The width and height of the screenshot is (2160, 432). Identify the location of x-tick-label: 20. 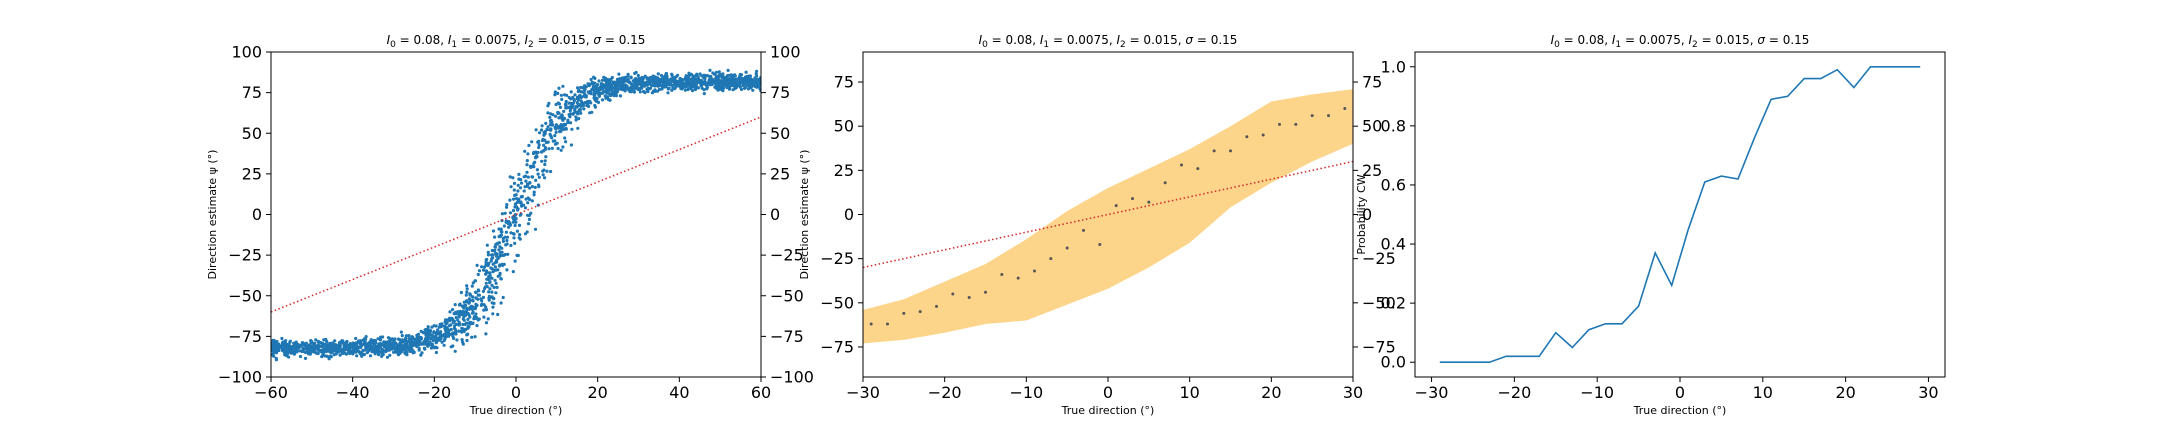
(1845, 392).